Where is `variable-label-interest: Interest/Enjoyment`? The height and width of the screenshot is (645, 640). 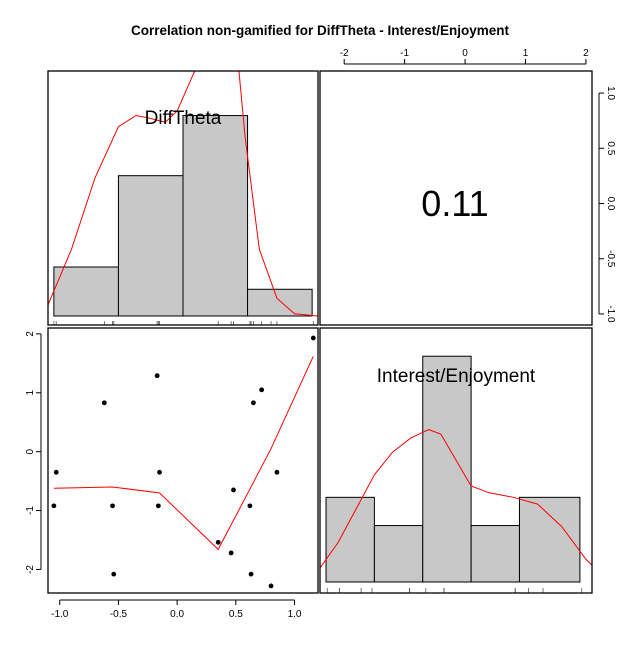
variable-label-interest: Interest/Enjoyment is located at coordinates (456, 376).